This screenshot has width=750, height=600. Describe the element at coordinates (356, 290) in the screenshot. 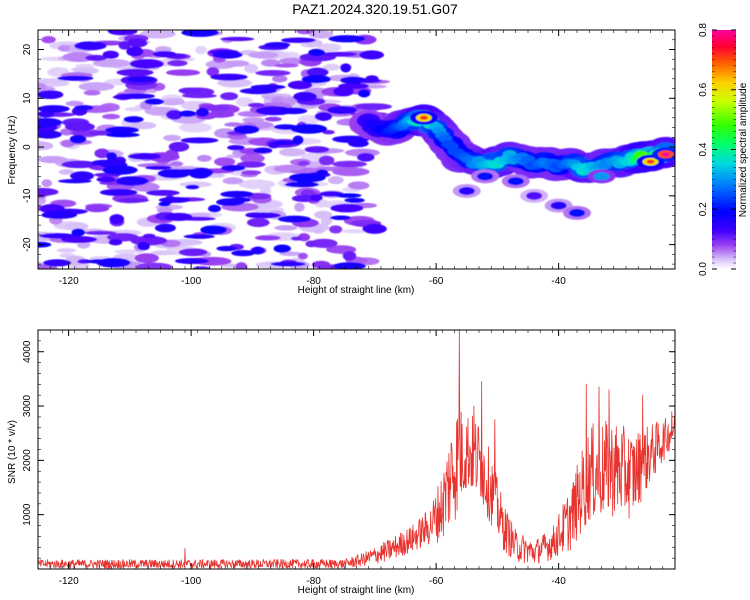

I see `spectrogram-x-axis-label: Height of straight line (km)` at that location.